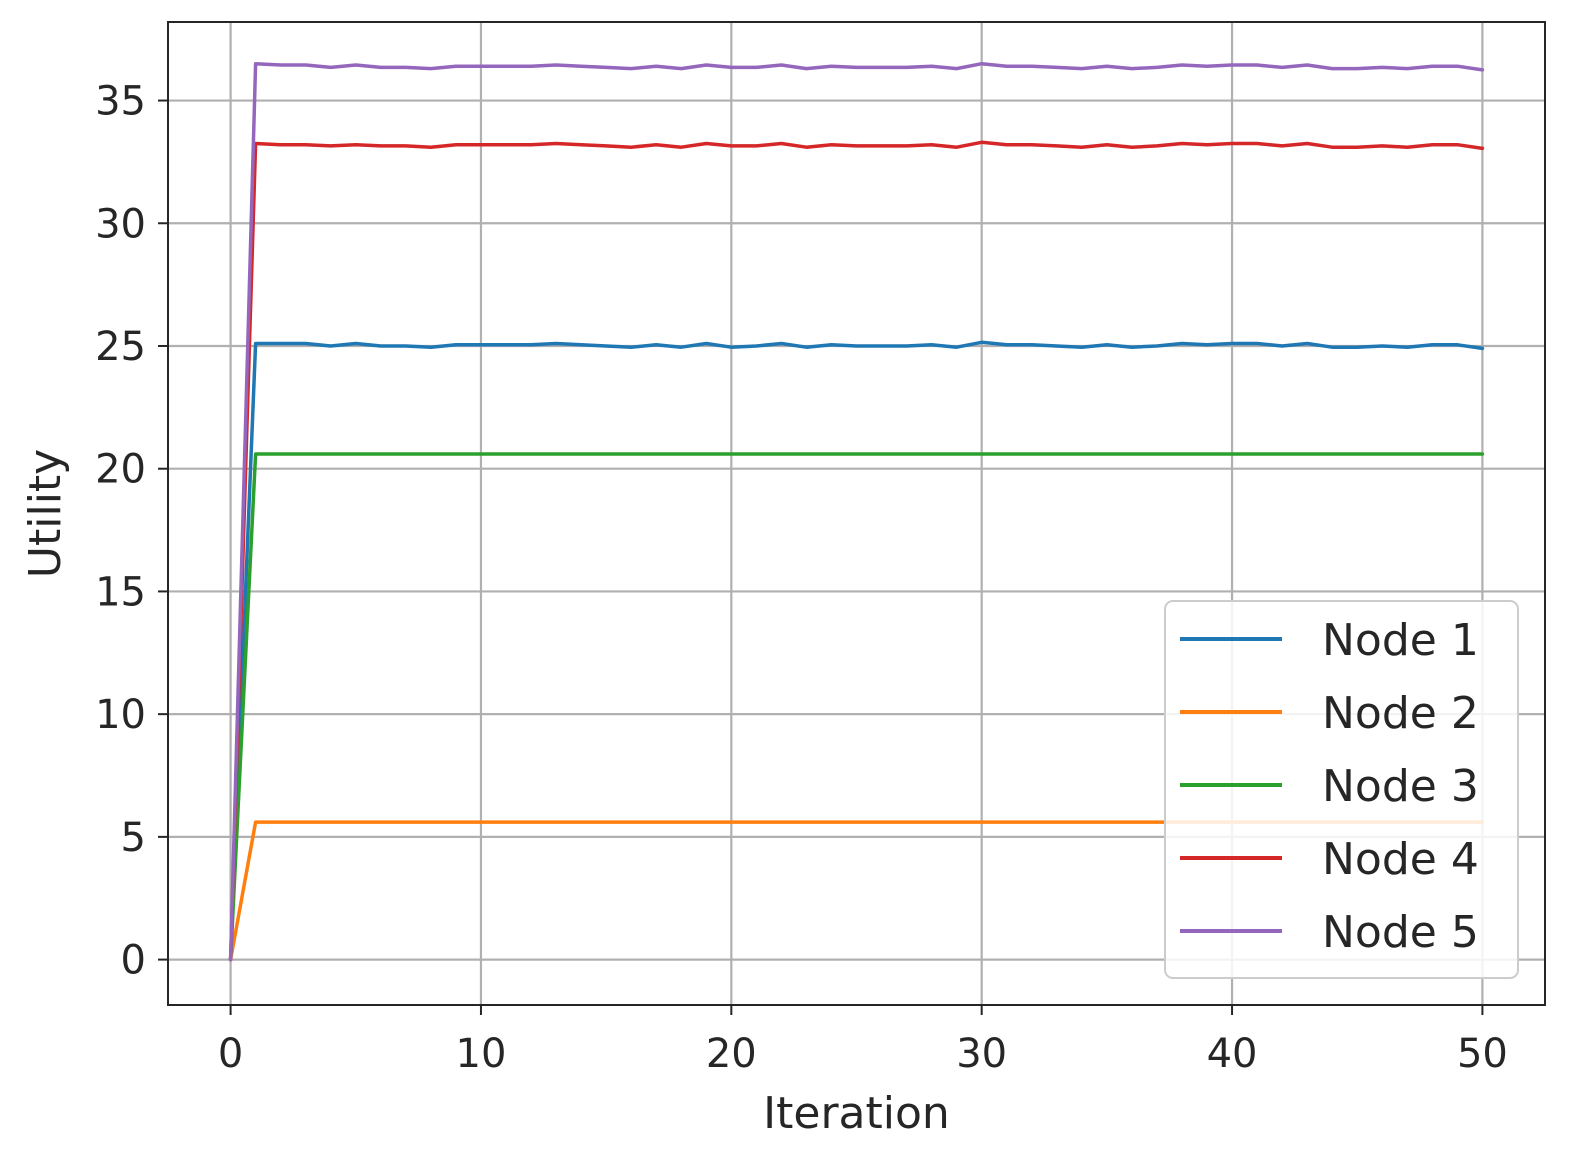  What do you see at coordinates (856, 1113) in the screenshot?
I see `x-axis-title: Iteration` at bounding box center [856, 1113].